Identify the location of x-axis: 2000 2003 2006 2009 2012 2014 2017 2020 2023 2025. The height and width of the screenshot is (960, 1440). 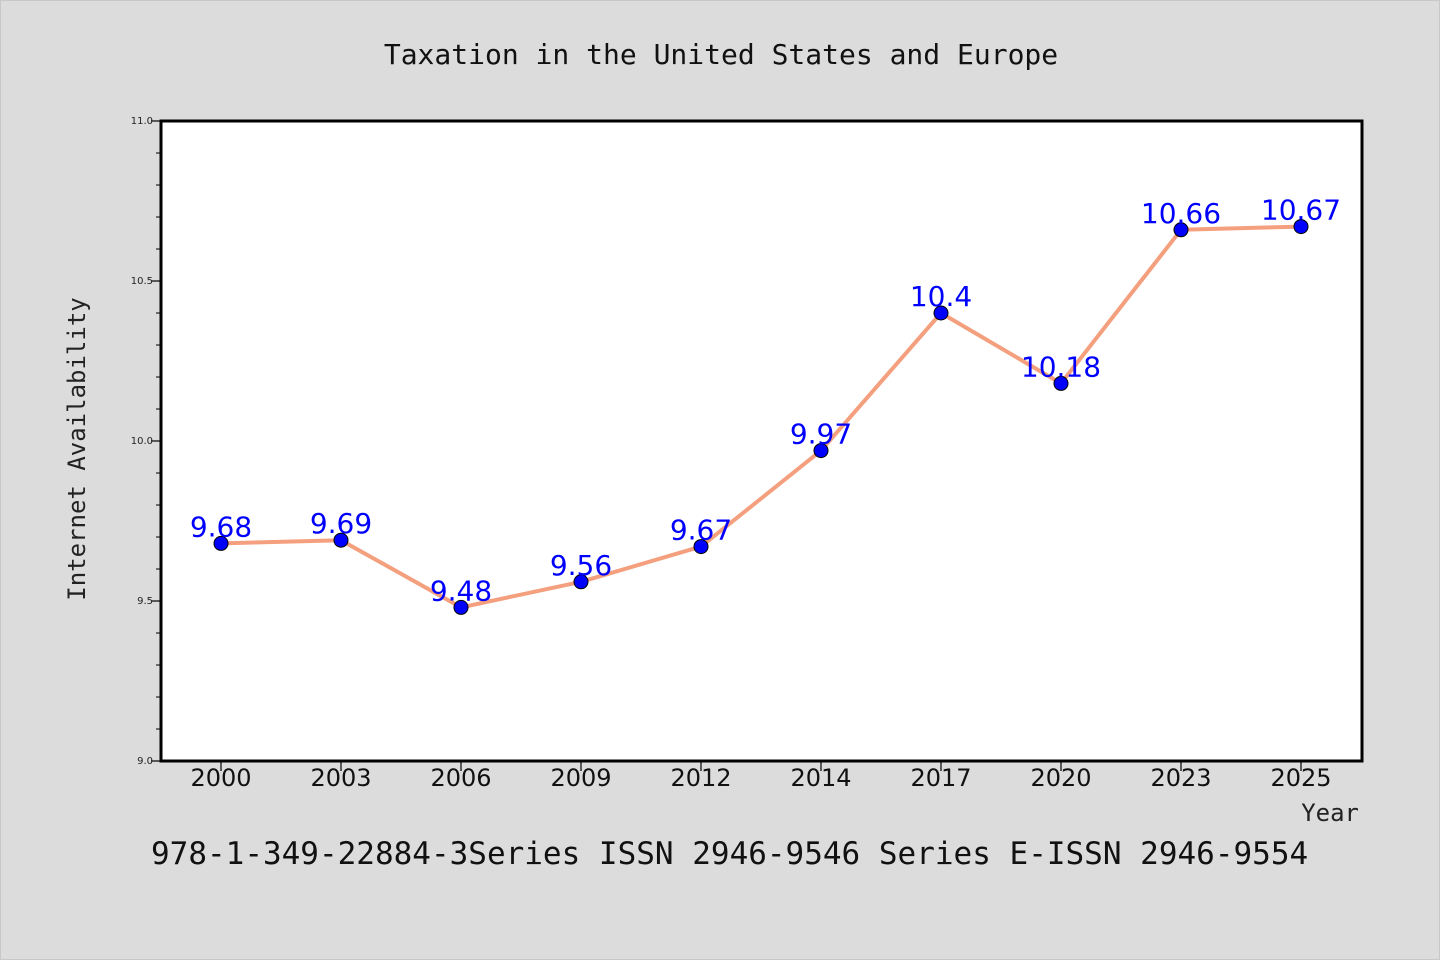
(761, 776).